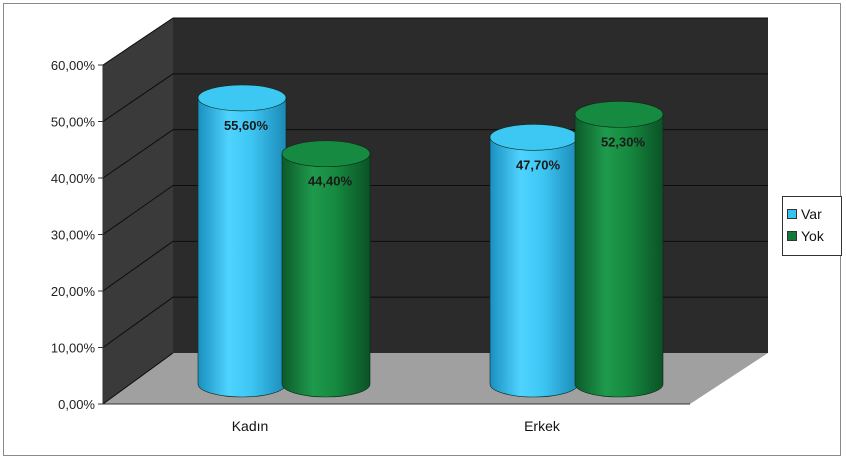  I want to click on bar-yok-kadin: 44,40%, so click(326, 269).